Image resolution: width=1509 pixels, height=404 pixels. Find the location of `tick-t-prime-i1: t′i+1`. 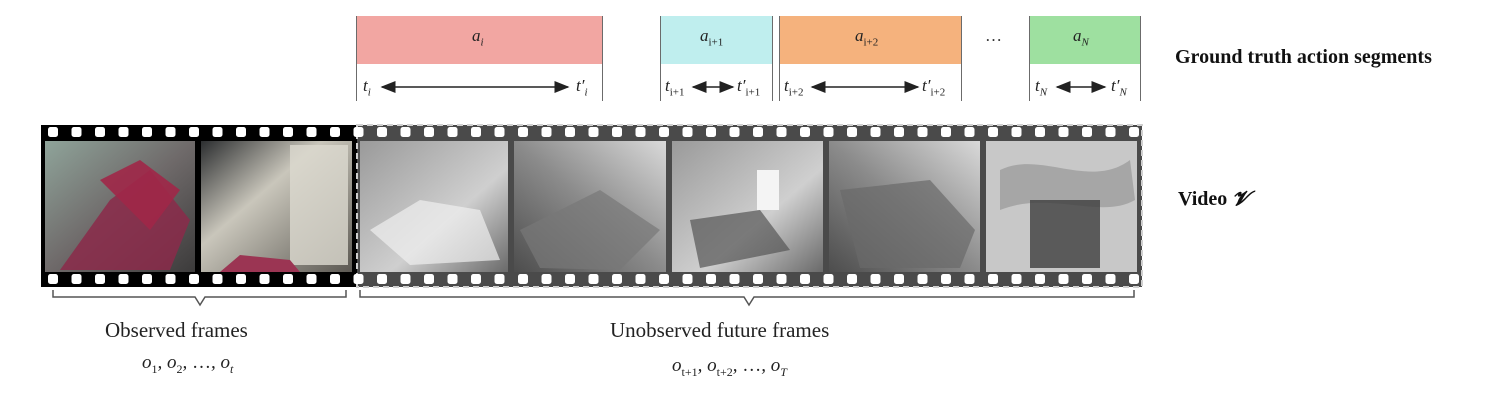

tick-t-prime-i1: t′i+1 is located at coordinates (749, 87).